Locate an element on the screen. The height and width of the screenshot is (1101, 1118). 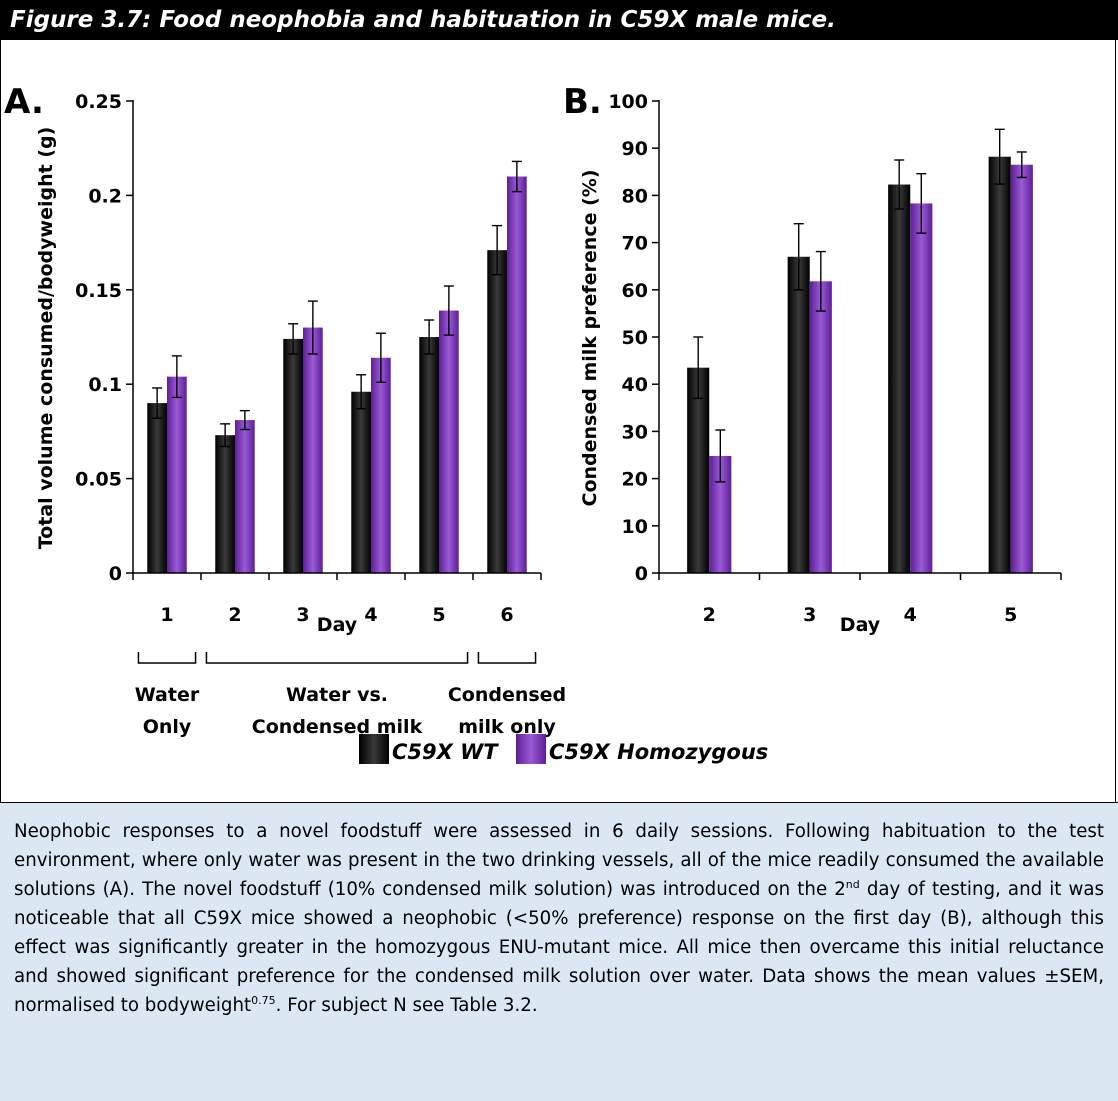
panel-b-label: B. is located at coordinates (582, 102).